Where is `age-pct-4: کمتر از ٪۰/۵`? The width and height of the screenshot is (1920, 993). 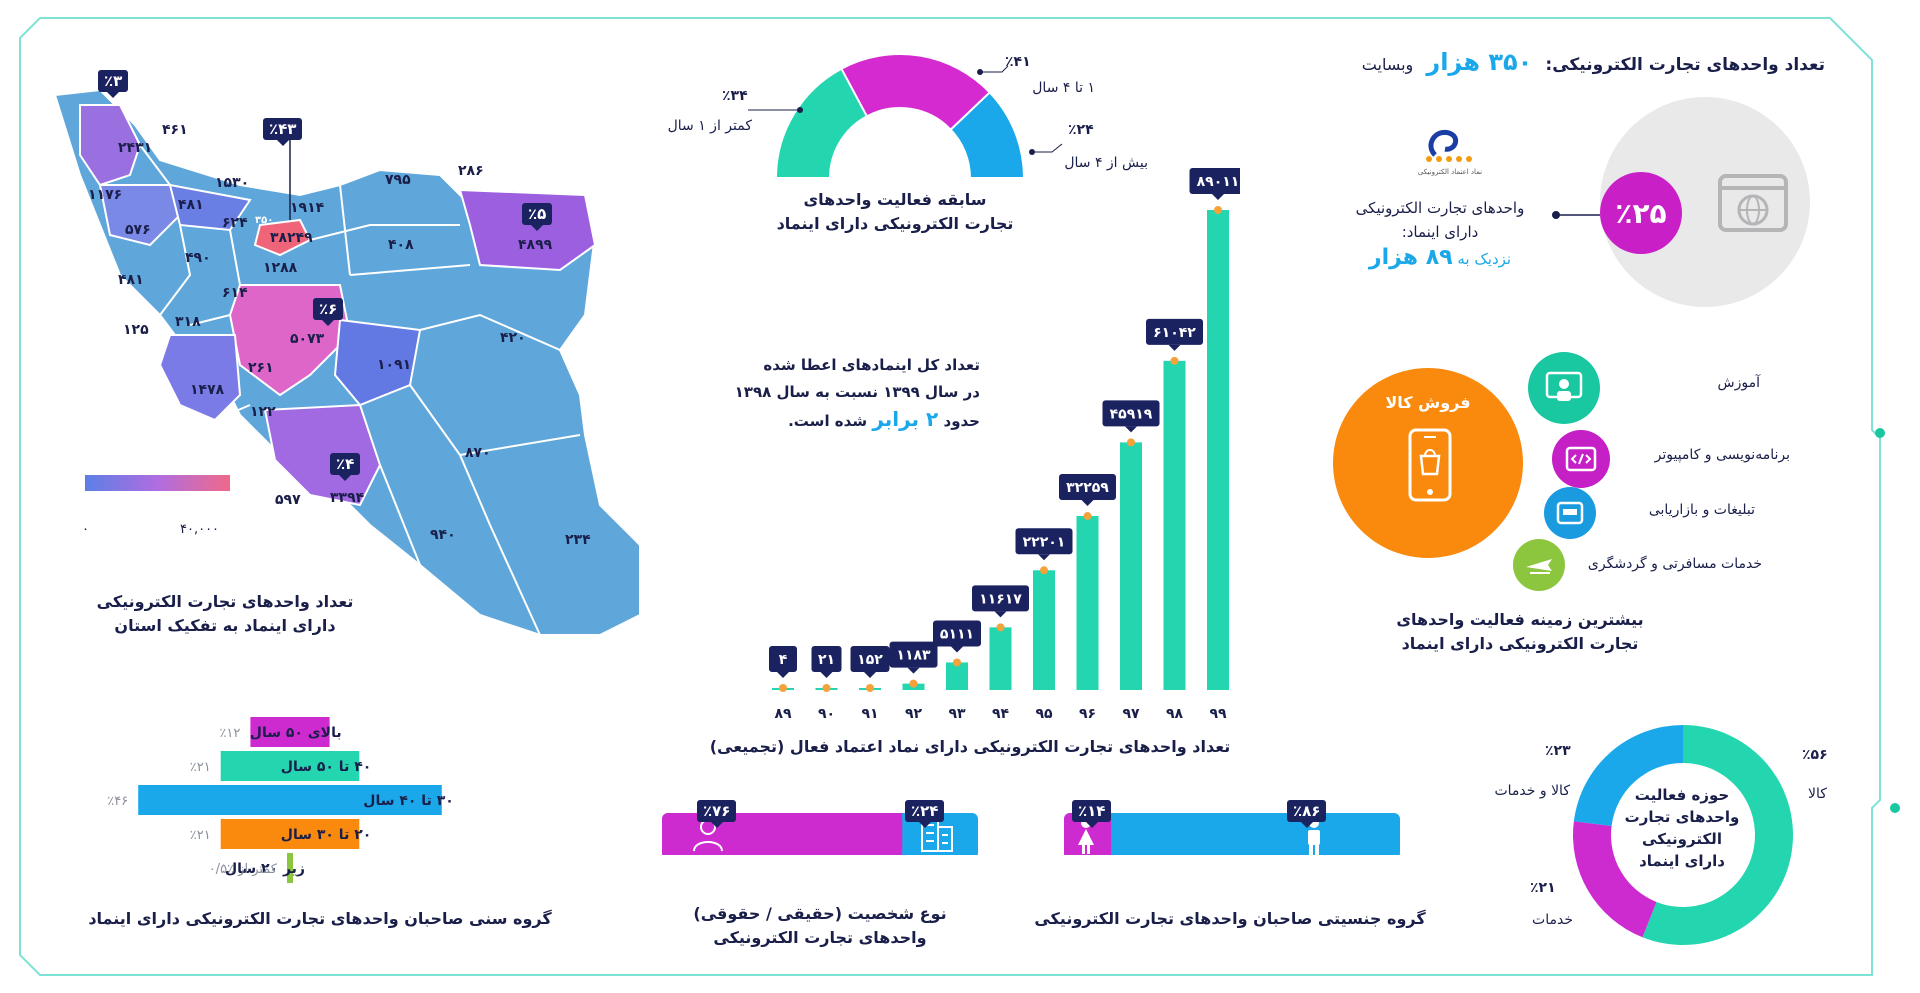
age-pct-4: کمتر از ٪۰/۵ is located at coordinates (243, 869).